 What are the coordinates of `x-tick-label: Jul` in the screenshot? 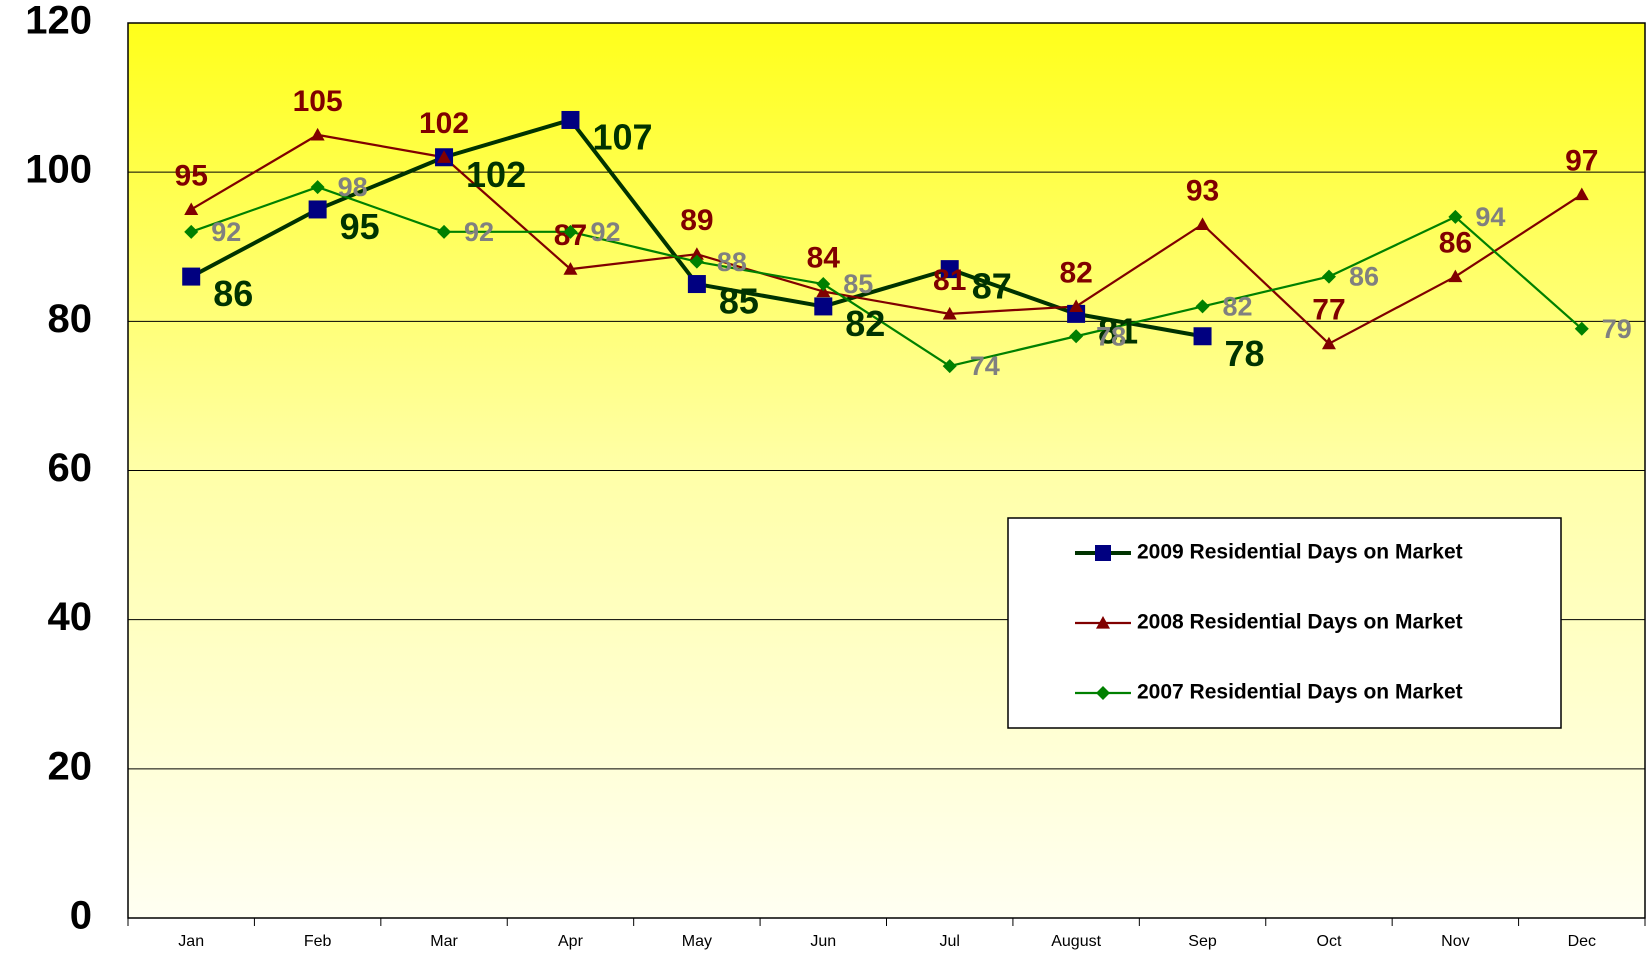 It's located at (949, 941).